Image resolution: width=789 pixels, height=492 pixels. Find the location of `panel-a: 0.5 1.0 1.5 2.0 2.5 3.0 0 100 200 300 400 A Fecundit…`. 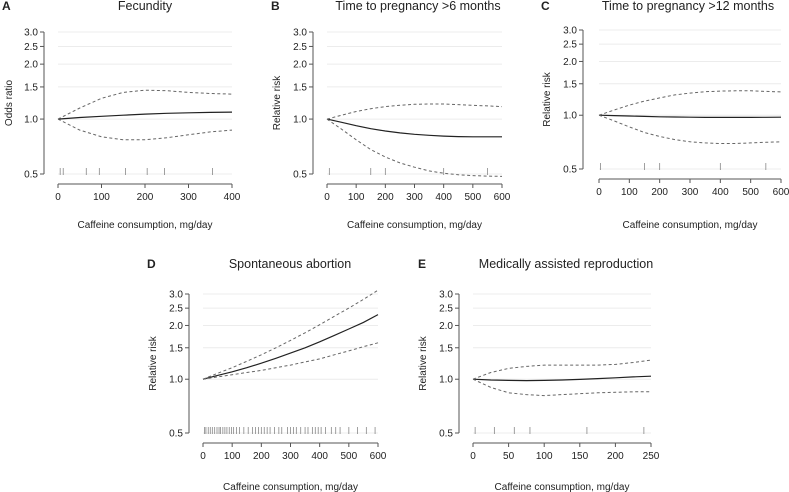

panel-a: 0.5 1.0 1.5 2.0 2.5 3.0 0 100 200 300 400 A Fecundit… is located at coordinates (121, 115).